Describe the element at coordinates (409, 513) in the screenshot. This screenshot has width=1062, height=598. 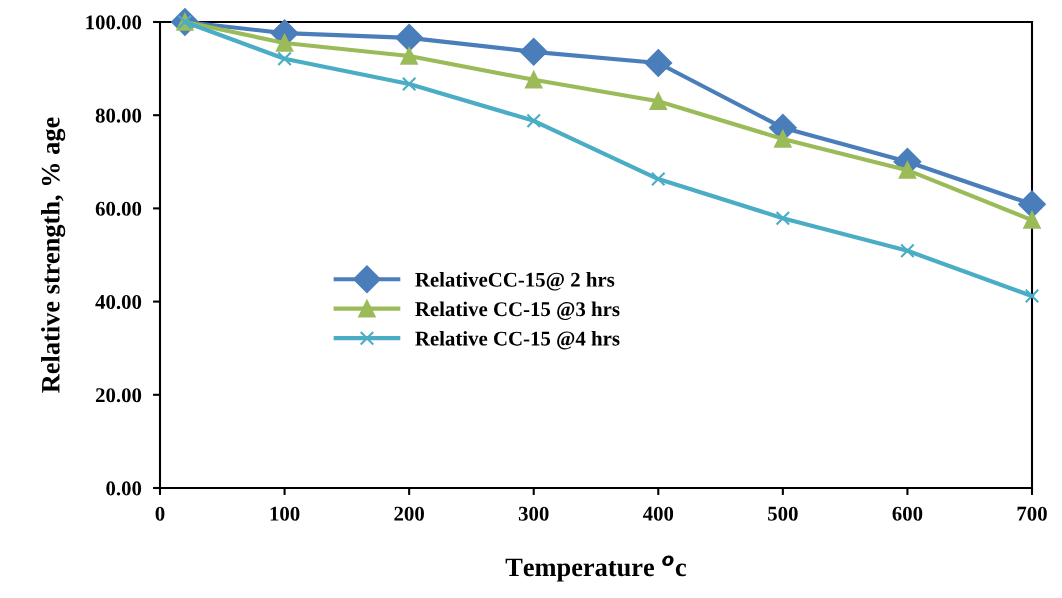
I see `x-tick-label: 200` at that location.